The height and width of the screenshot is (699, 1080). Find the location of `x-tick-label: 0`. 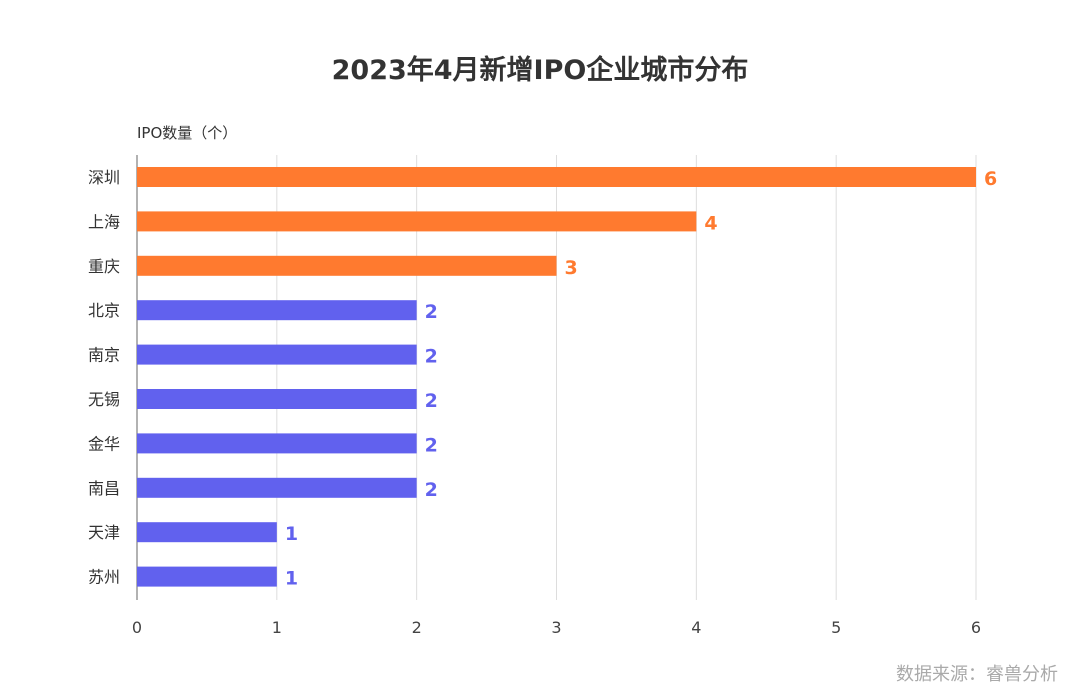

x-tick-label: 0 is located at coordinates (137, 627).